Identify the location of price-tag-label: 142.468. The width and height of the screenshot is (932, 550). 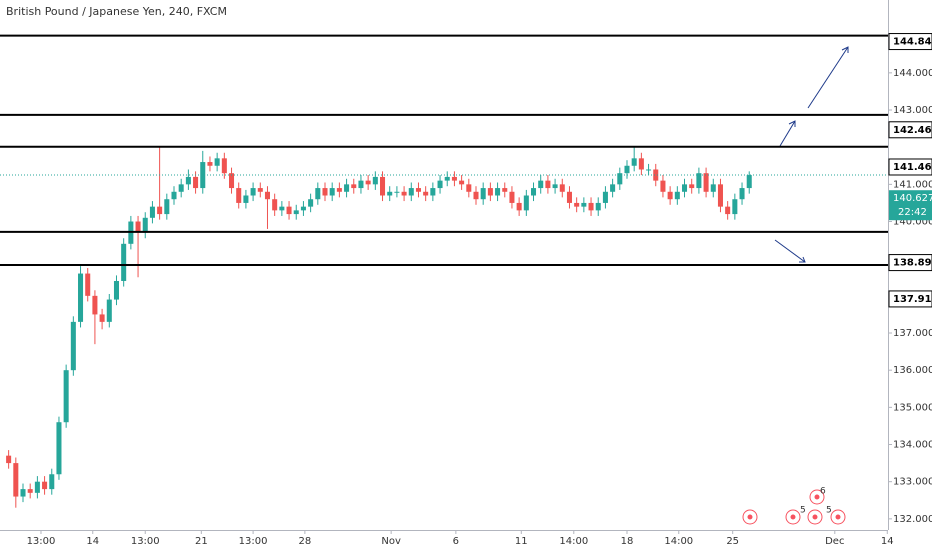
(912, 130).